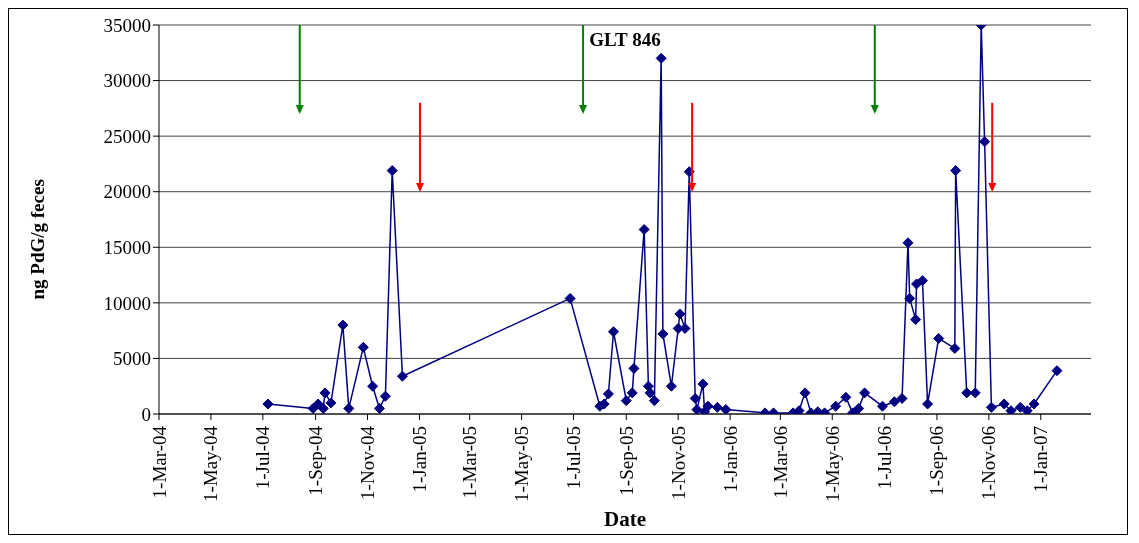 The height and width of the screenshot is (543, 1139). What do you see at coordinates (127, 248) in the screenshot?
I see `y-tick-label: 15000` at bounding box center [127, 248].